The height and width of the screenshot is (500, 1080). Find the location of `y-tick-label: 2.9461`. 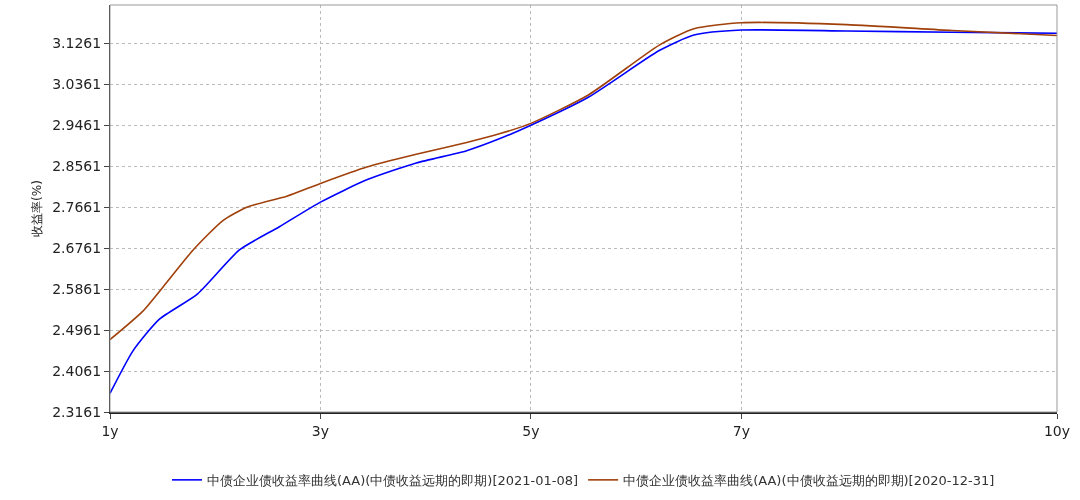

y-tick-label: 2.9461 is located at coordinates (77, 125).